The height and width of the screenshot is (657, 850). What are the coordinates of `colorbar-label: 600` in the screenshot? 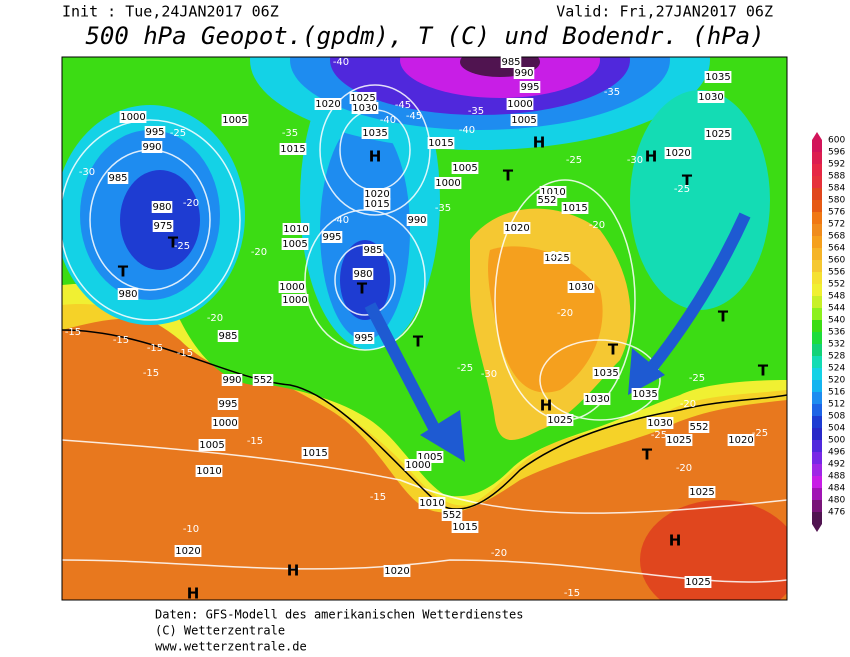 It's located at (836, 141).